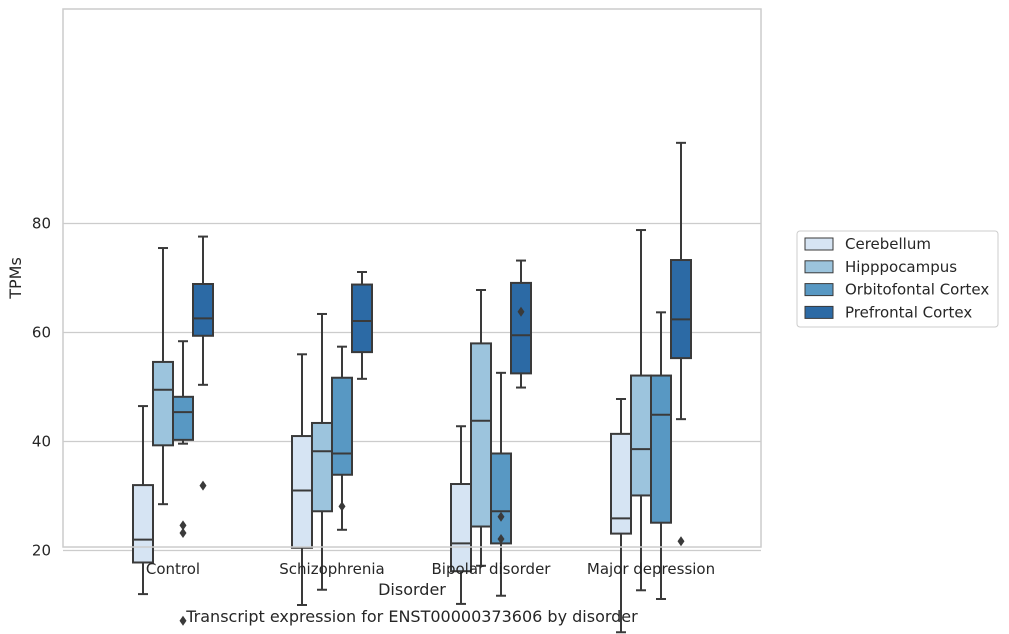 Image resolution: width=1009 pixels, height=634 pixels. What do you see at coordinates (41, 442) in the screenshot?
I see `y-tick-label: 40` at bounding box center [41, 442].